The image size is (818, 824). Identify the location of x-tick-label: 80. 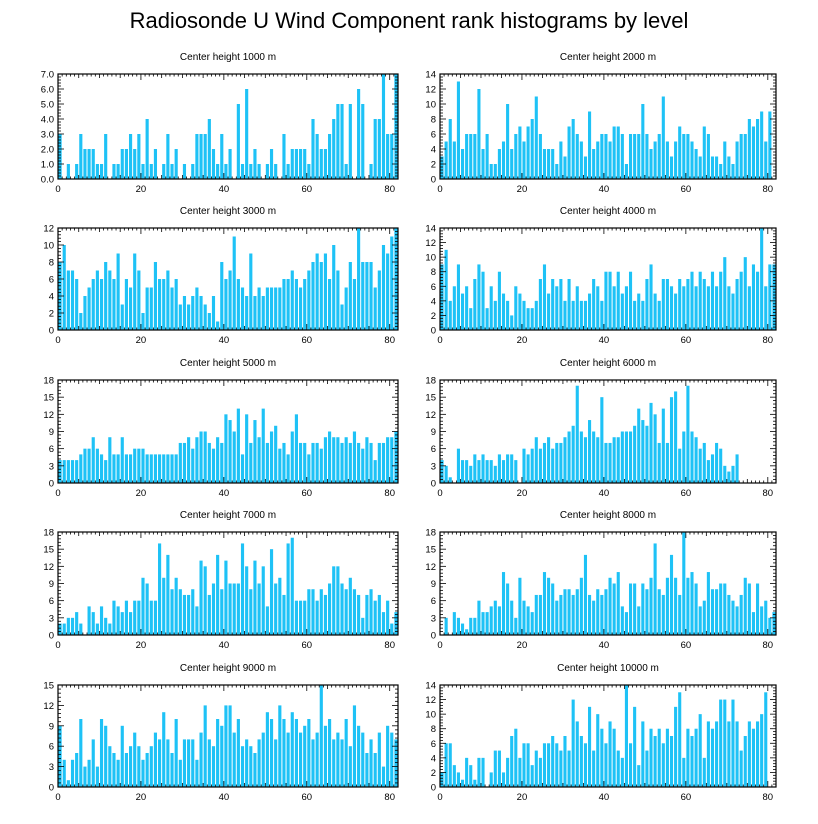
(768, 645).